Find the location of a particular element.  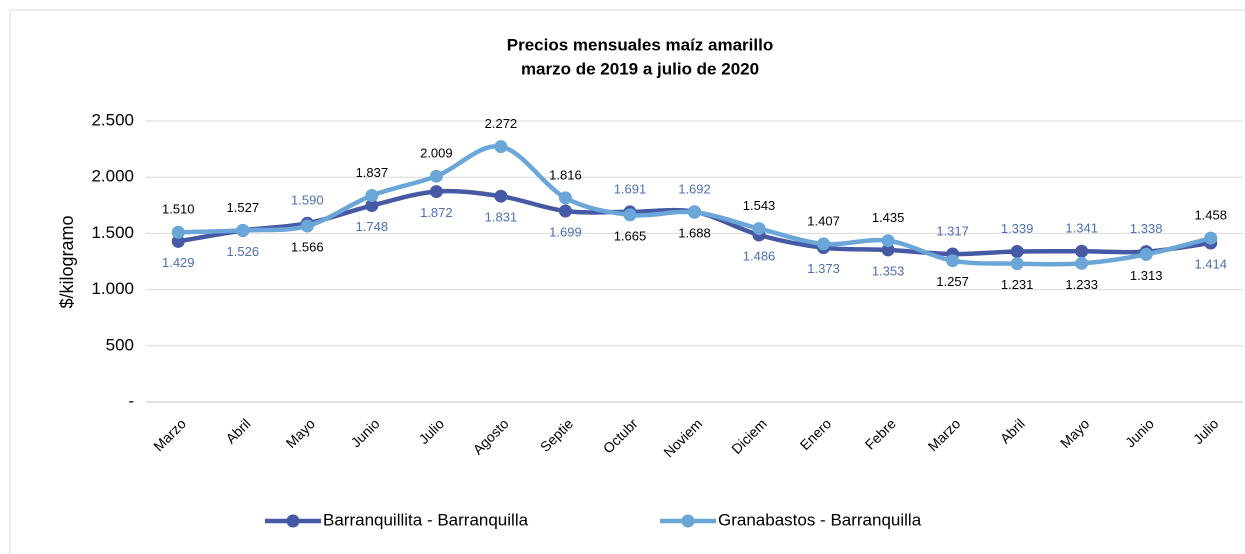

data-label: 1.353 is located at coordinates (888, 270).